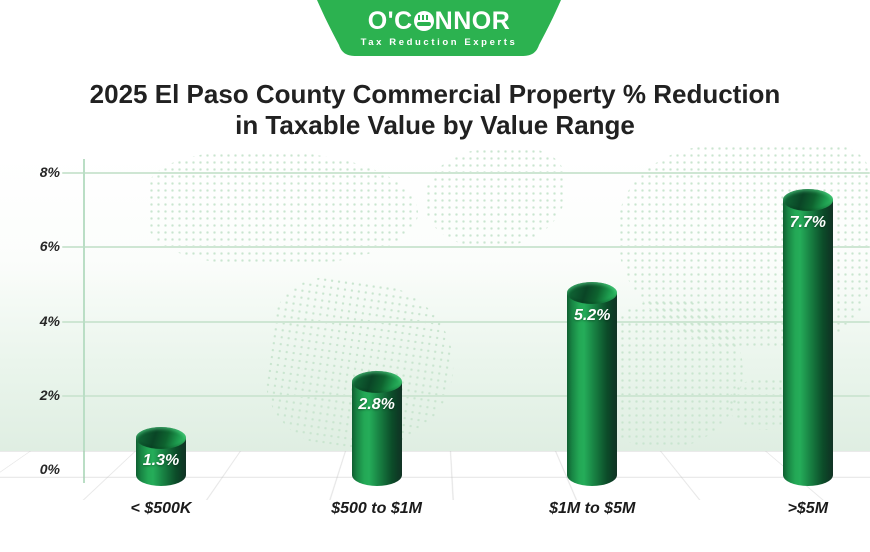 Image resolution: width=870 pixels, height=552 pixels. I want to click on bar-cylinder-1: 1.3%, so click(161, 456).